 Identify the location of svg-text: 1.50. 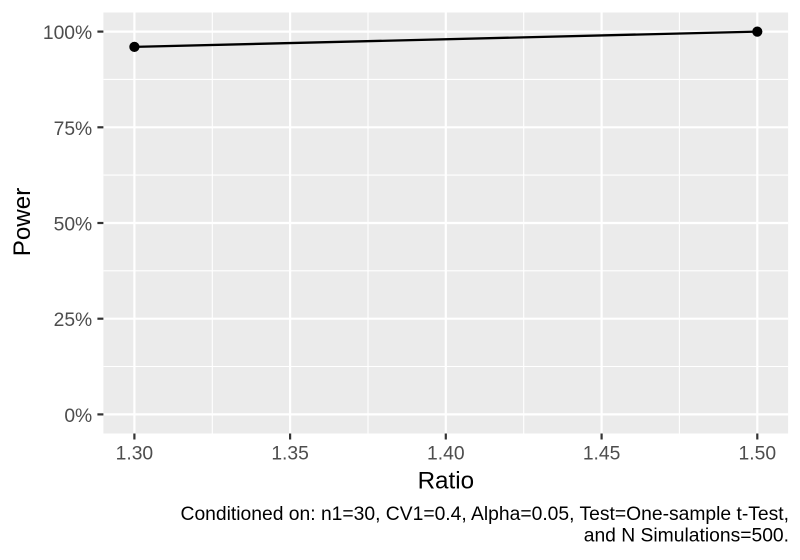
(758, 454).